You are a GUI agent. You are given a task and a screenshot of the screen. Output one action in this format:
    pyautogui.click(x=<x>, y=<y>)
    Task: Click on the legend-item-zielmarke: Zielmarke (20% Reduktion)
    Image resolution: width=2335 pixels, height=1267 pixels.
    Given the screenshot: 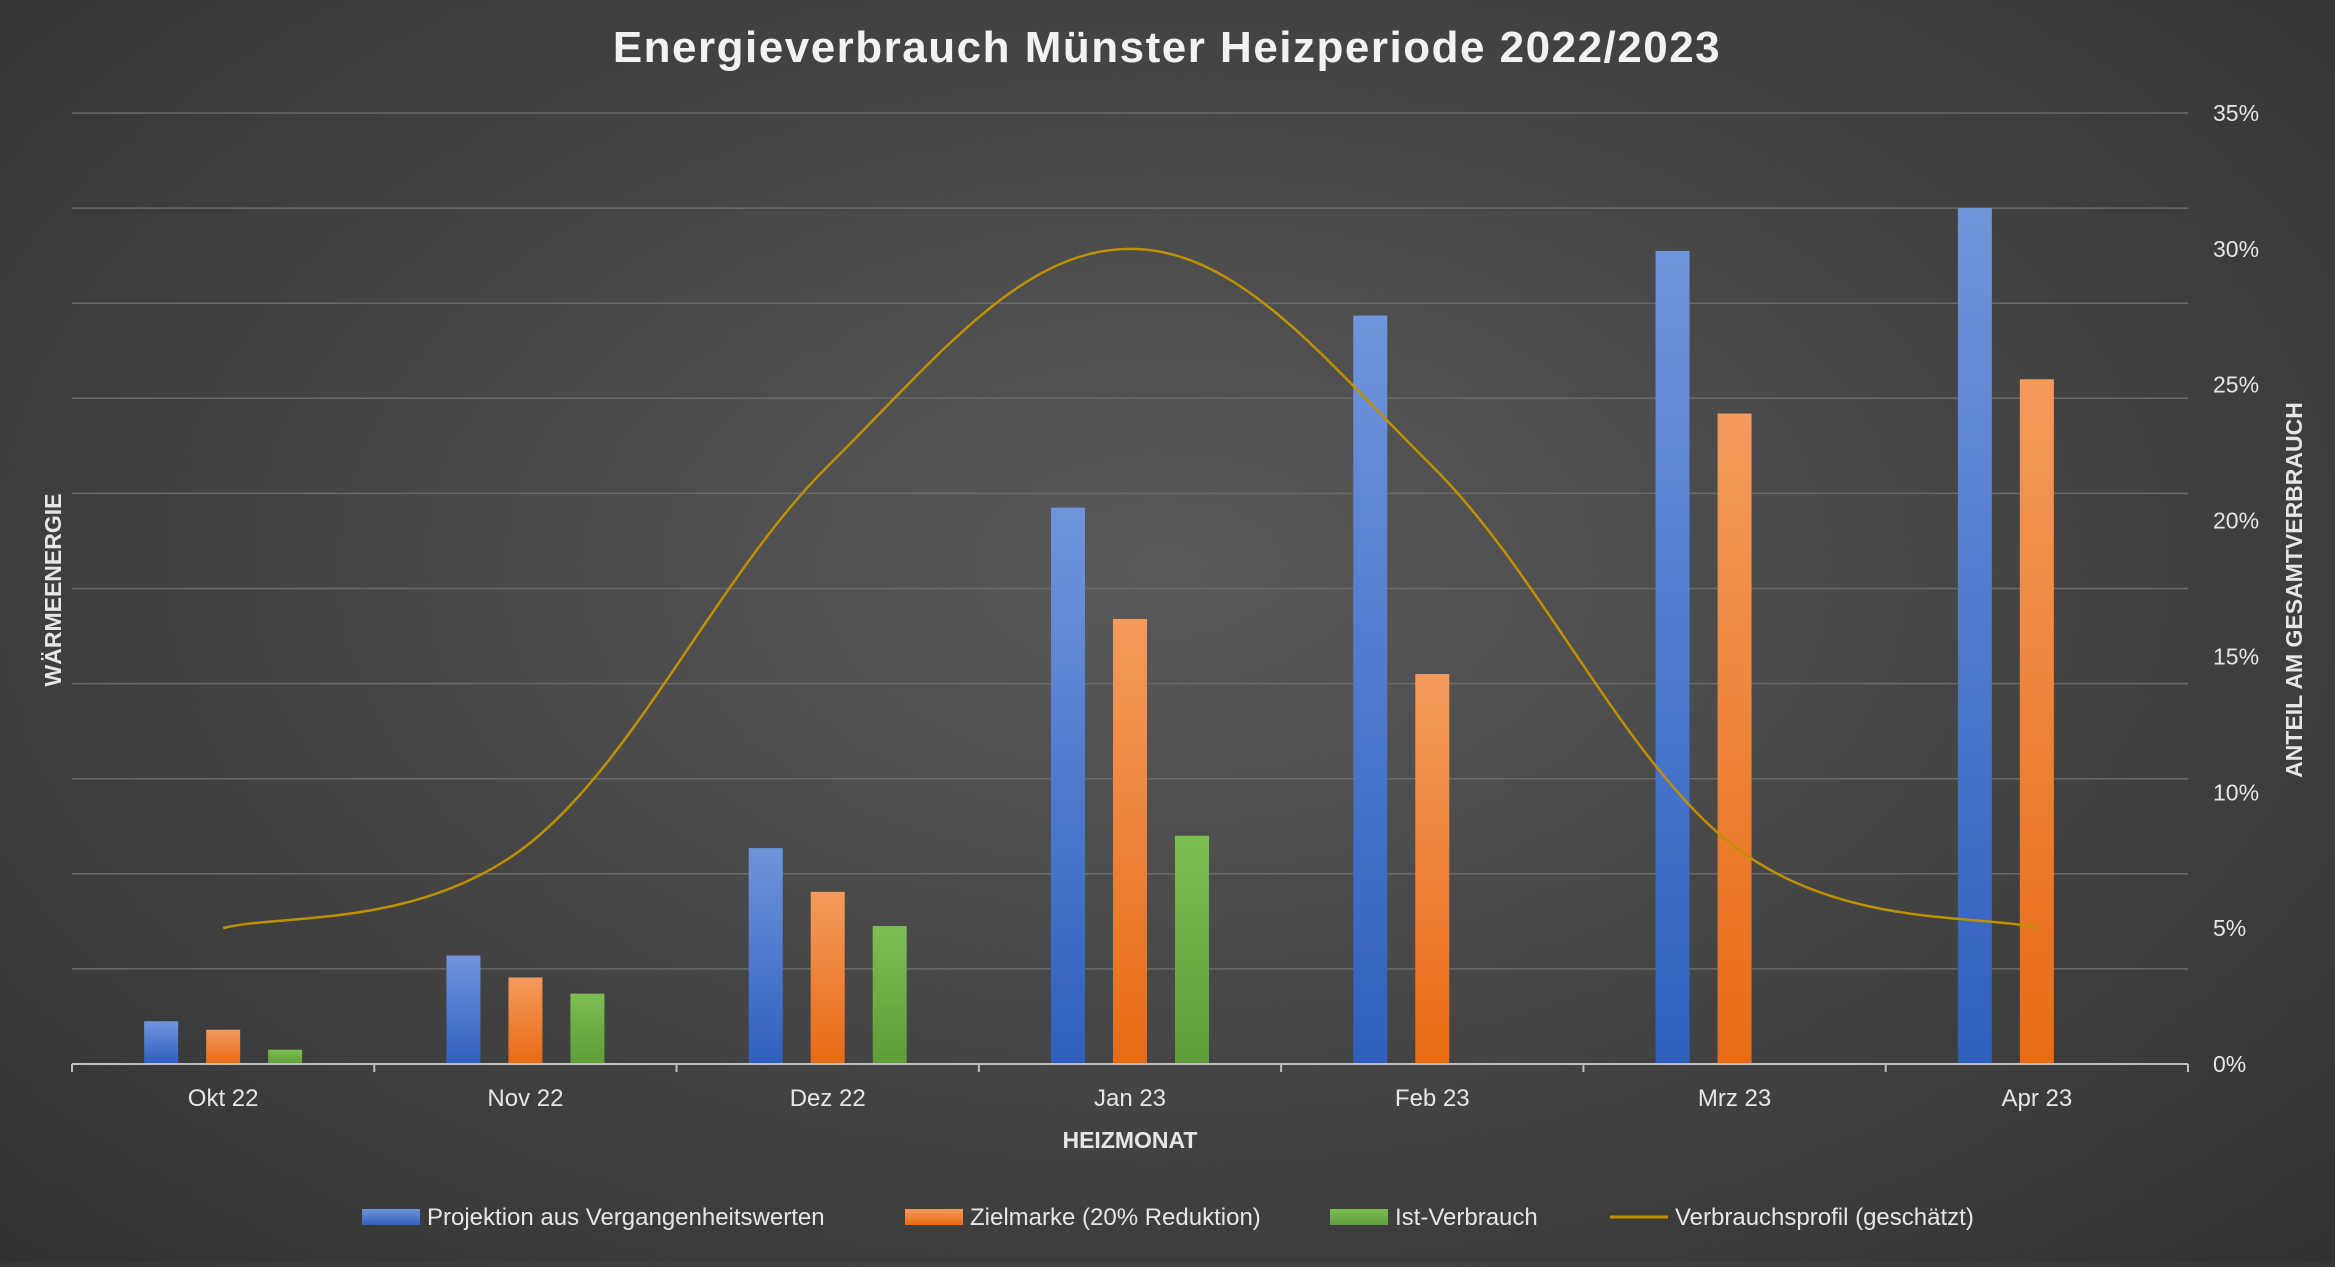 What is the action you would take?
    pyautogui.click(x=1083, y=1217)
    